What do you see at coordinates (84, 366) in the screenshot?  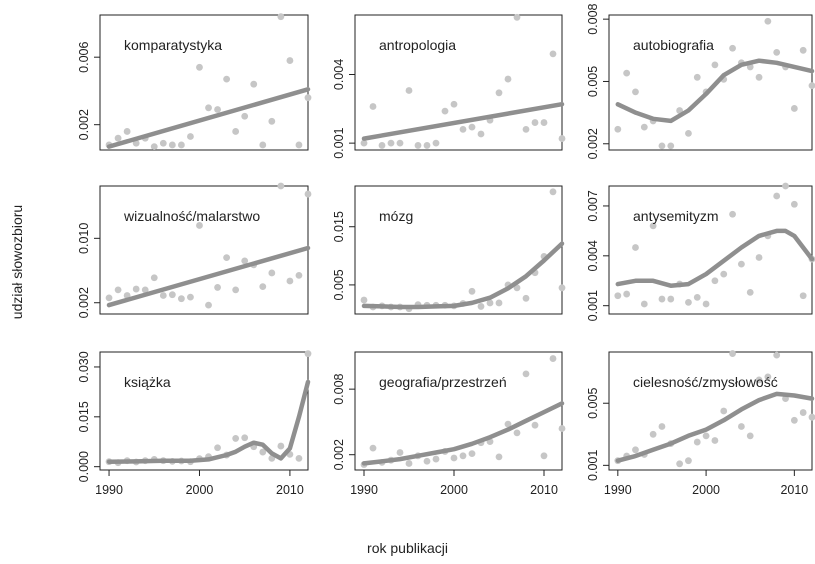 I see `y-tick-label: 0.030` at bounding box center [84, 366].